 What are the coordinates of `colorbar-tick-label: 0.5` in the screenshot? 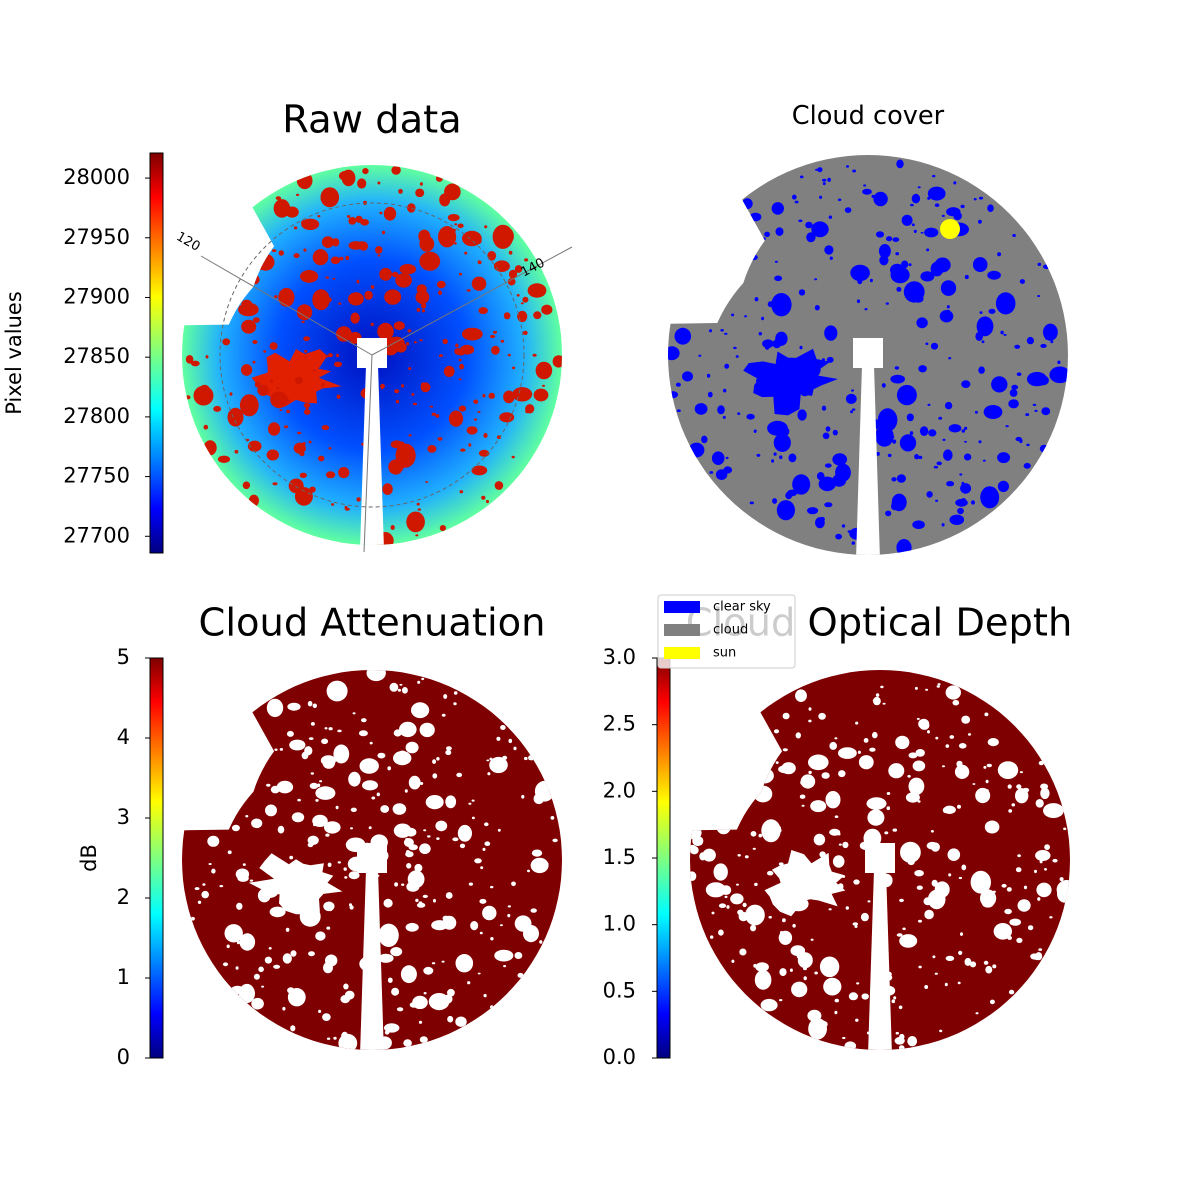 It's located at (619, 990).